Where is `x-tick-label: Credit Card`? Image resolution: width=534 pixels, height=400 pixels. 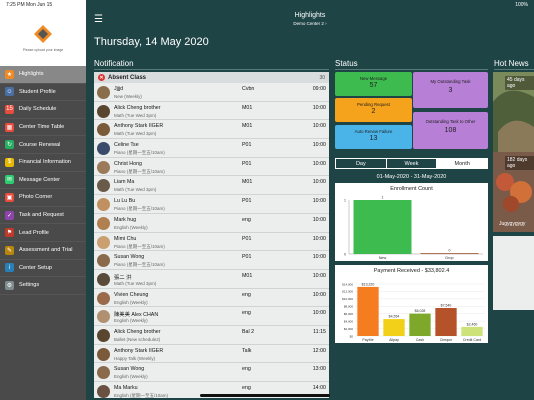
x-tick-label: Credit Card is located at coordinates (472, 340).